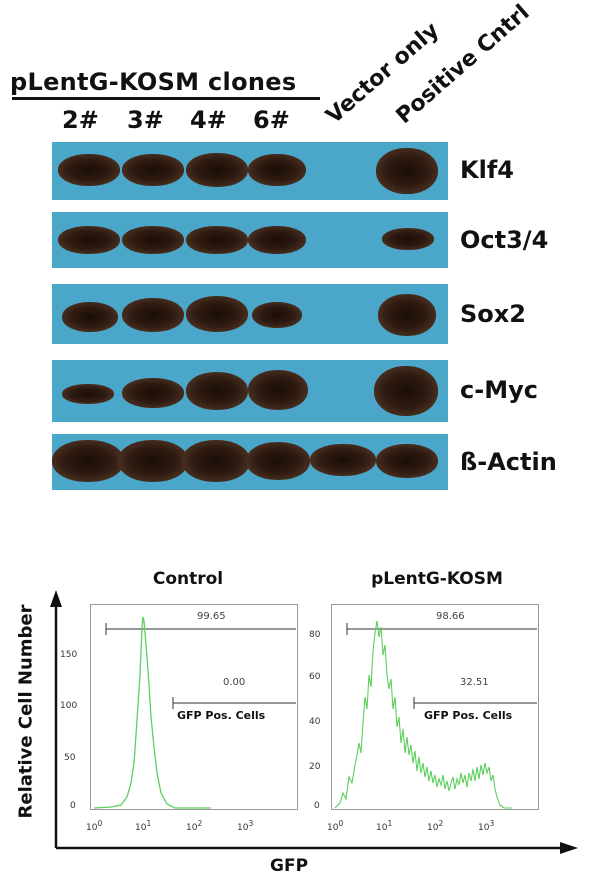  What do you see at coordinates (407, 171) in the screenshot?
I see `band-klf4-positive` at bounding box center [407, 171].